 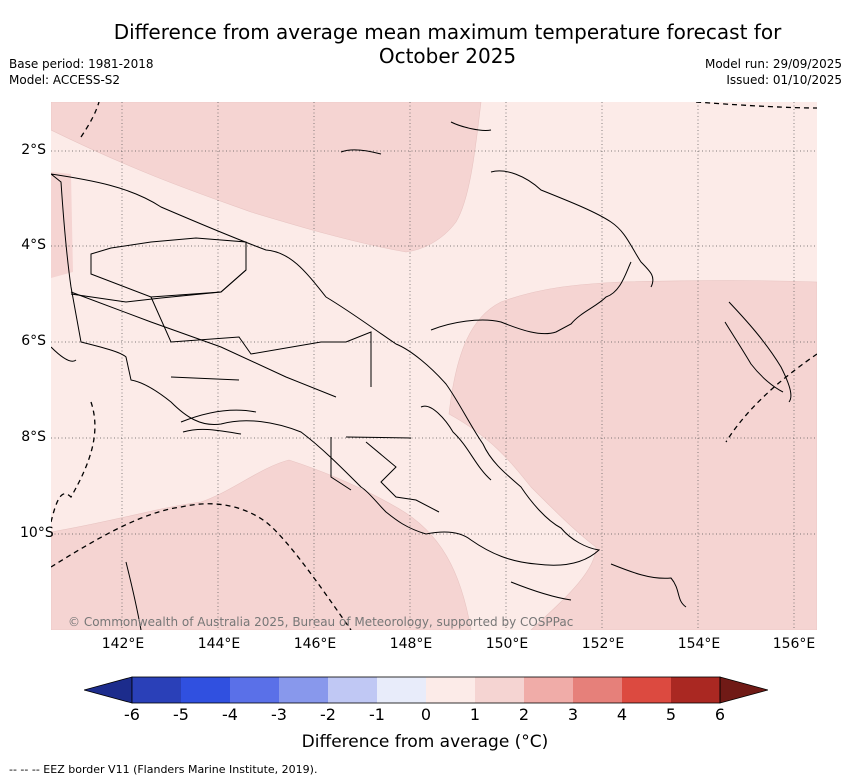 I want to click on lon-tick: 150°E, so click(x=507, y=644).